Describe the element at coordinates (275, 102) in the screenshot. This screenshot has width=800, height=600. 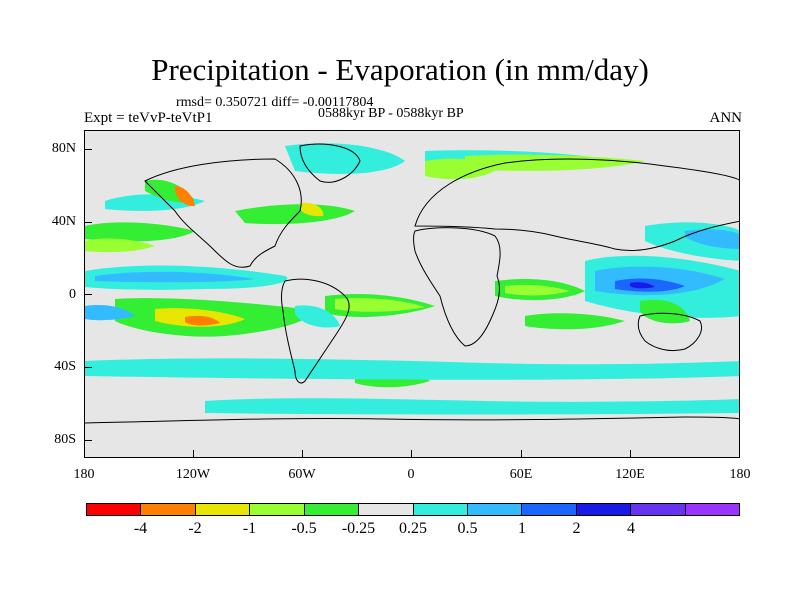
I see `stats-text: rmsd= 0.350721 diff= -0.00117804` at that location.